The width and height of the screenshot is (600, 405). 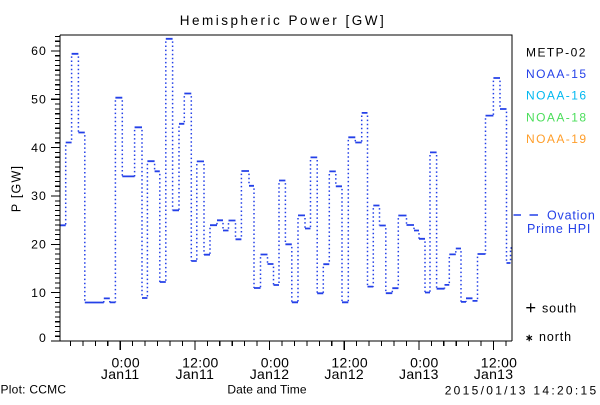 What do you see at coordinates (557, 96) in the screenshot?
I see `svg-text: NOAA-16` at bounding box center [557, 96].